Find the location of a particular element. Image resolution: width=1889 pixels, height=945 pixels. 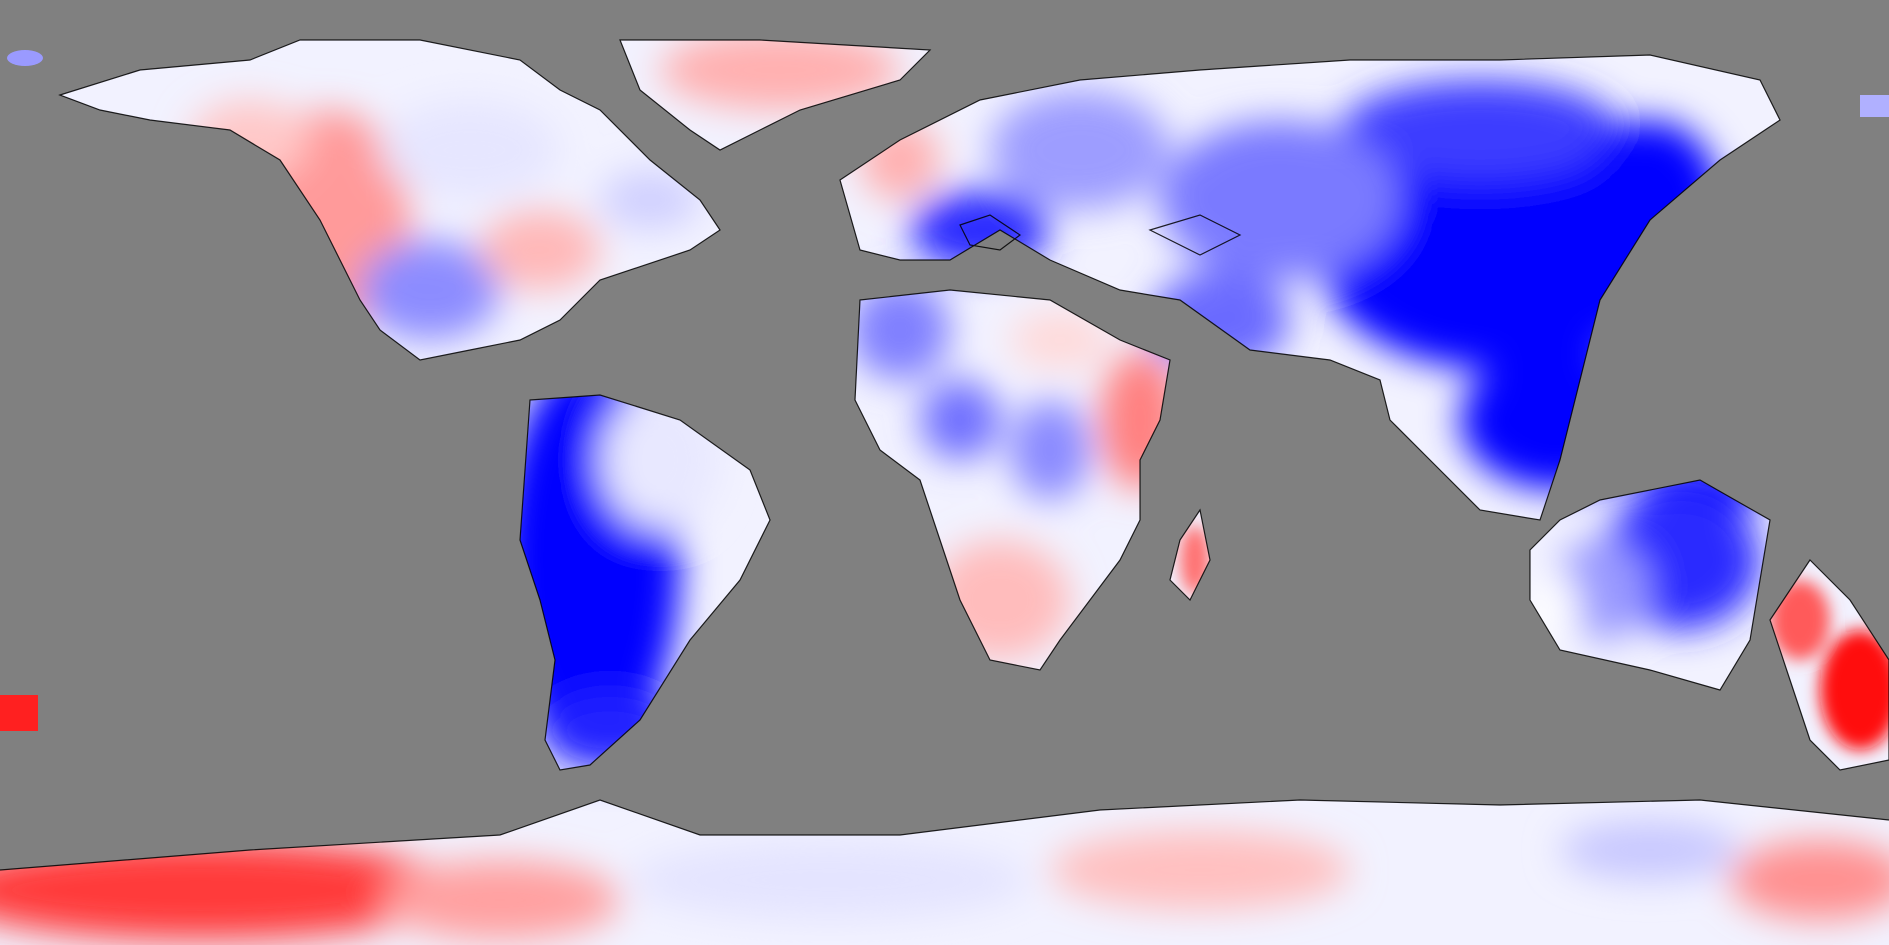

region-new-zealand is located at coordinates (1854, 690).